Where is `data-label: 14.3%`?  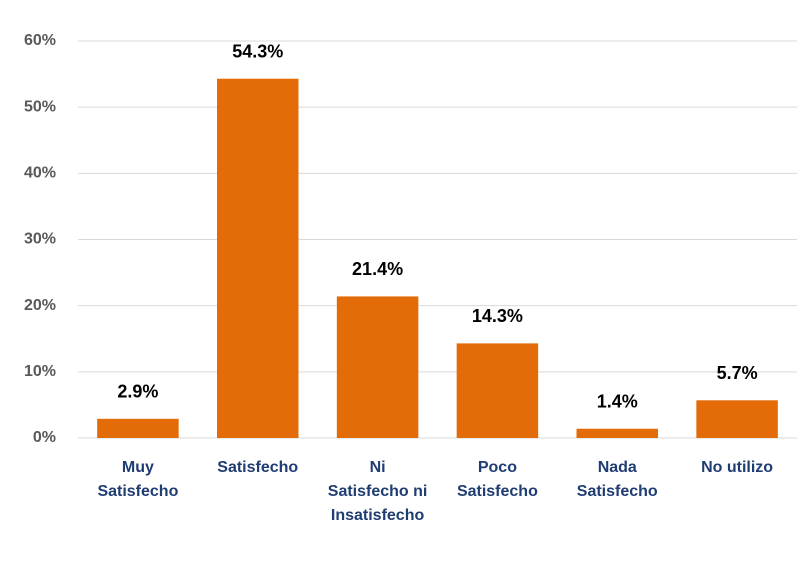 data-label: 14.3% is located at coordinates (497, 316).